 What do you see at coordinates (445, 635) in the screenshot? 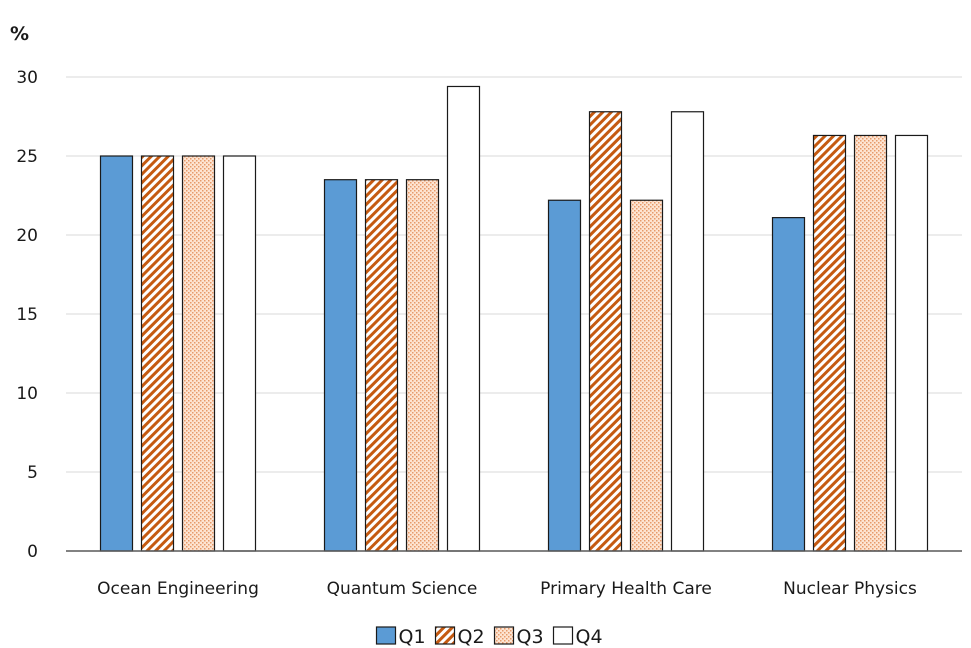
I see `legend-swatch-q2` at bounding box center [445, 635].